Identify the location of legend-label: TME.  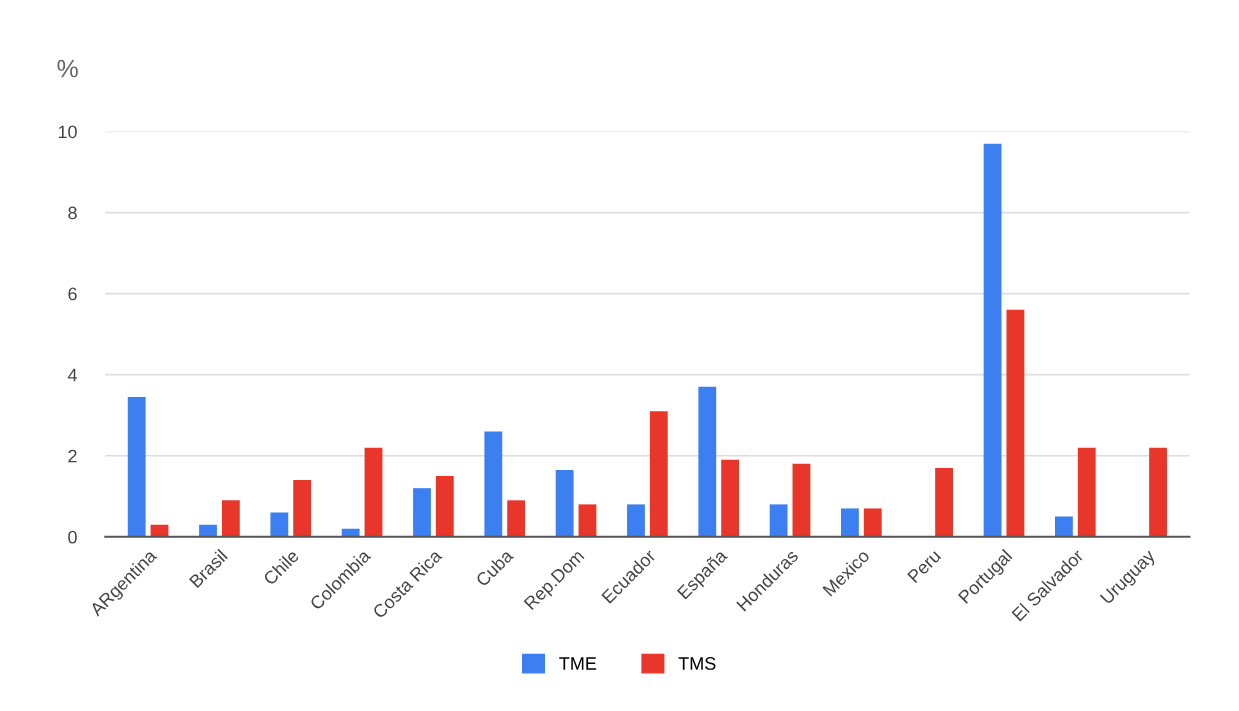
(578, 663).